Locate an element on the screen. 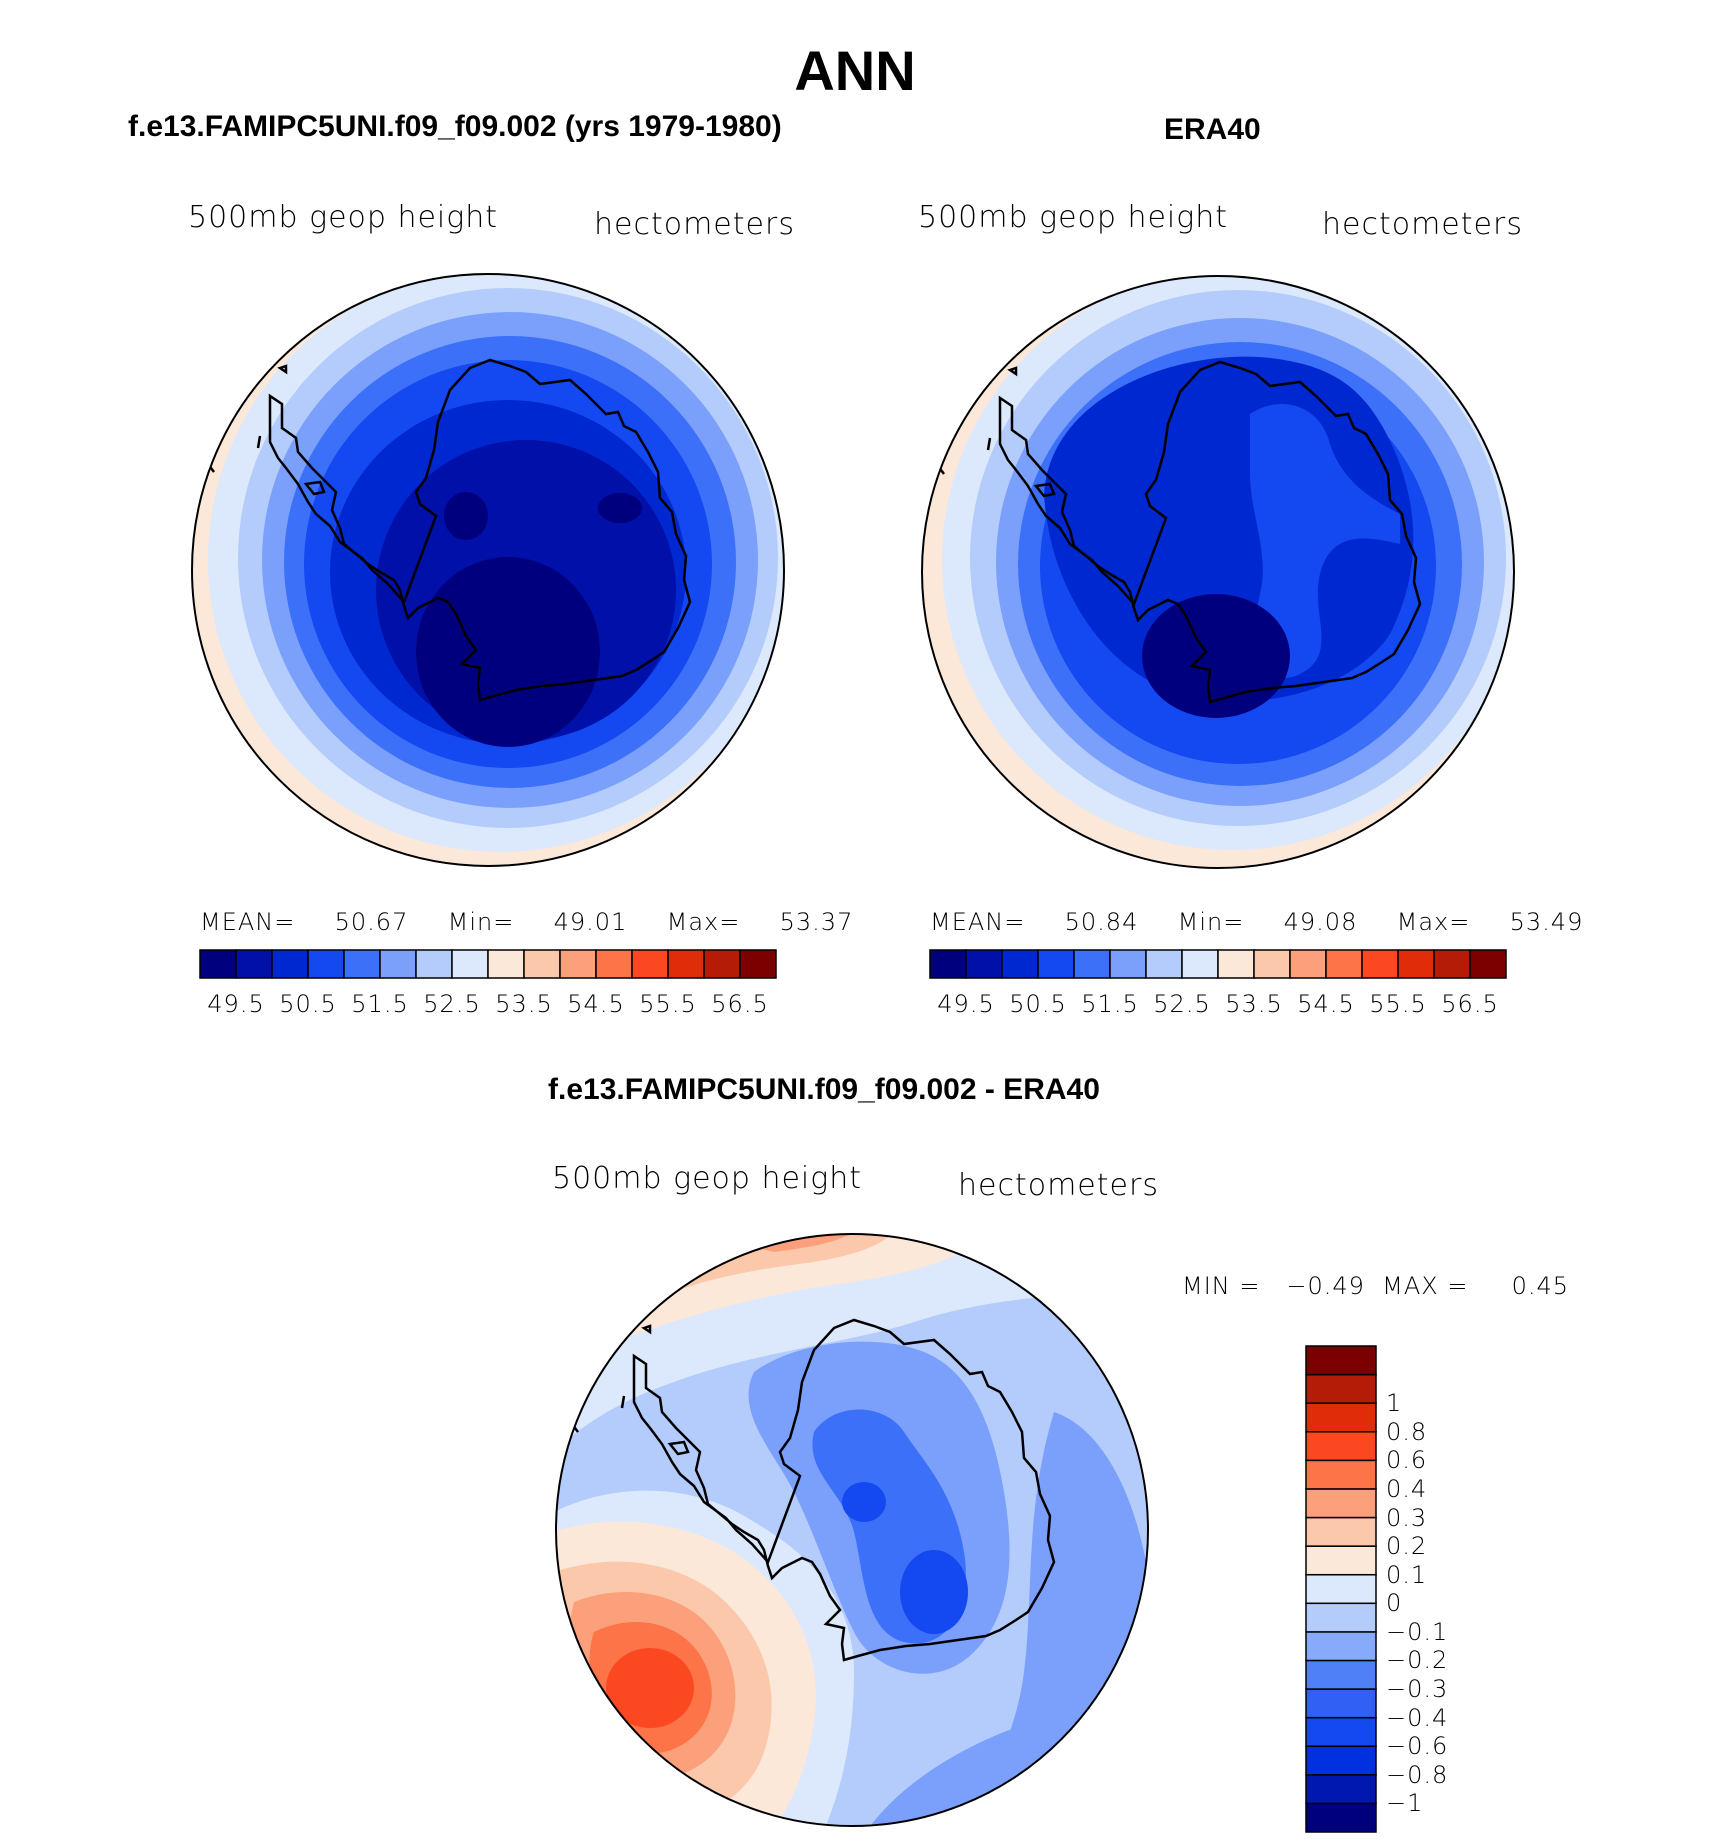 This screenshot has width=1710, height=1839. panel-3-variable-label: 500mb geop height is located at coordinates (707, 1178).